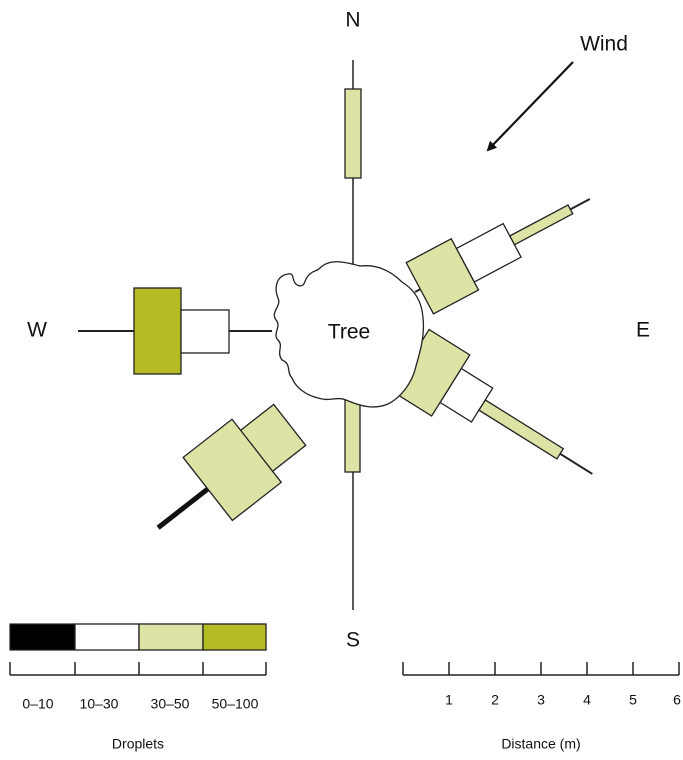 Image resolution: width=683 pixels, height=760 pixels. Describe the element at coordinates (37, 704) in the screenshot. I see `legend-class-label: 0–10` at that location.